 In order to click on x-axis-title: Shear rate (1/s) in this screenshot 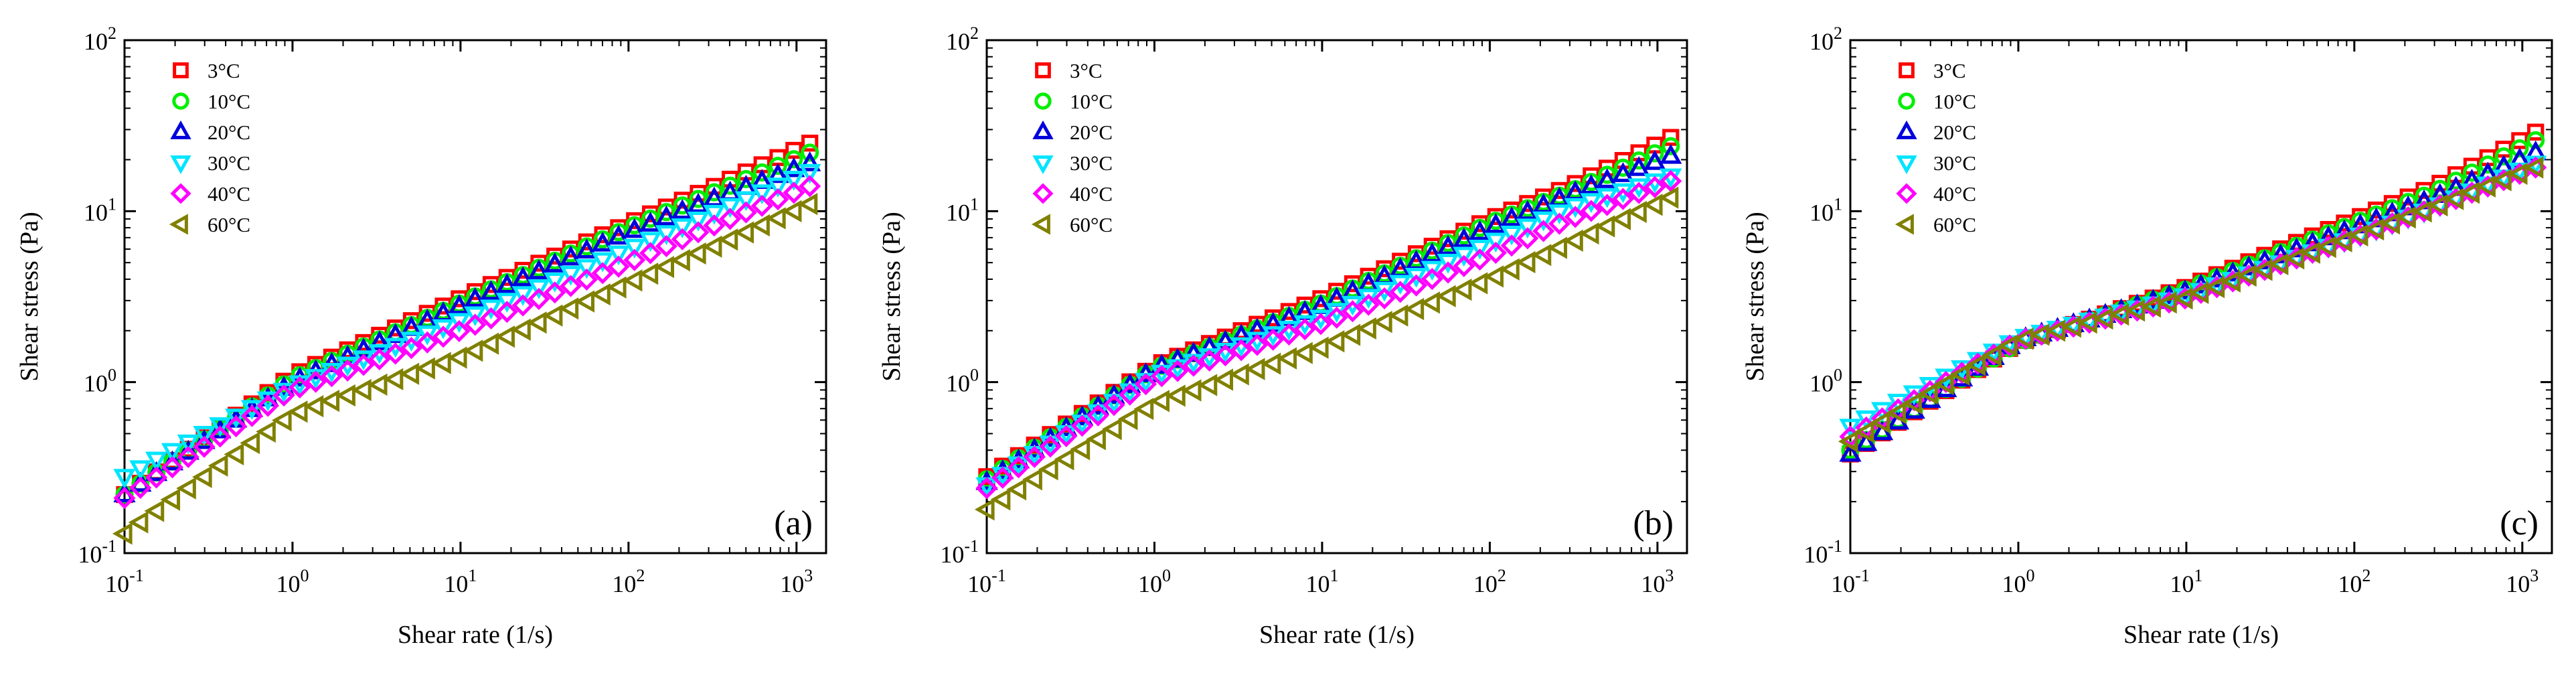, I will do `click(1337, 635)`.